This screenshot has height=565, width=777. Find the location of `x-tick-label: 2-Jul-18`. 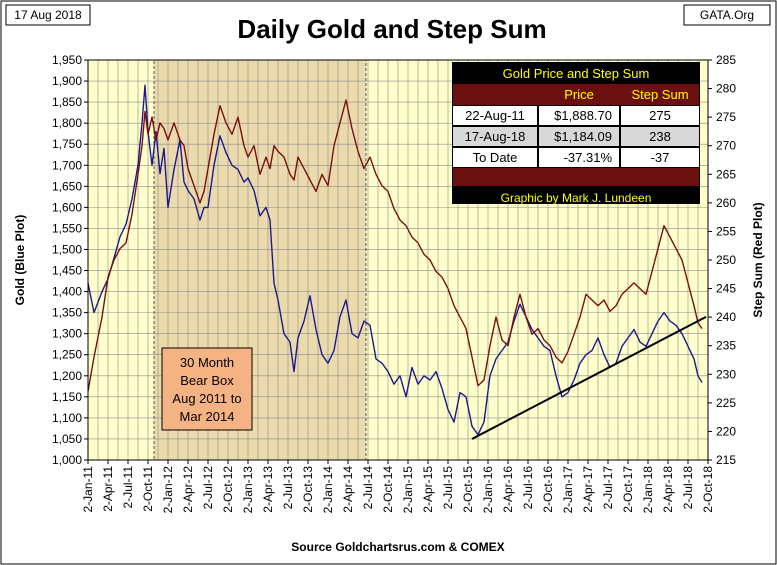

x-tick-label: 2-Jul-18 is located at coordinates (688, 488).